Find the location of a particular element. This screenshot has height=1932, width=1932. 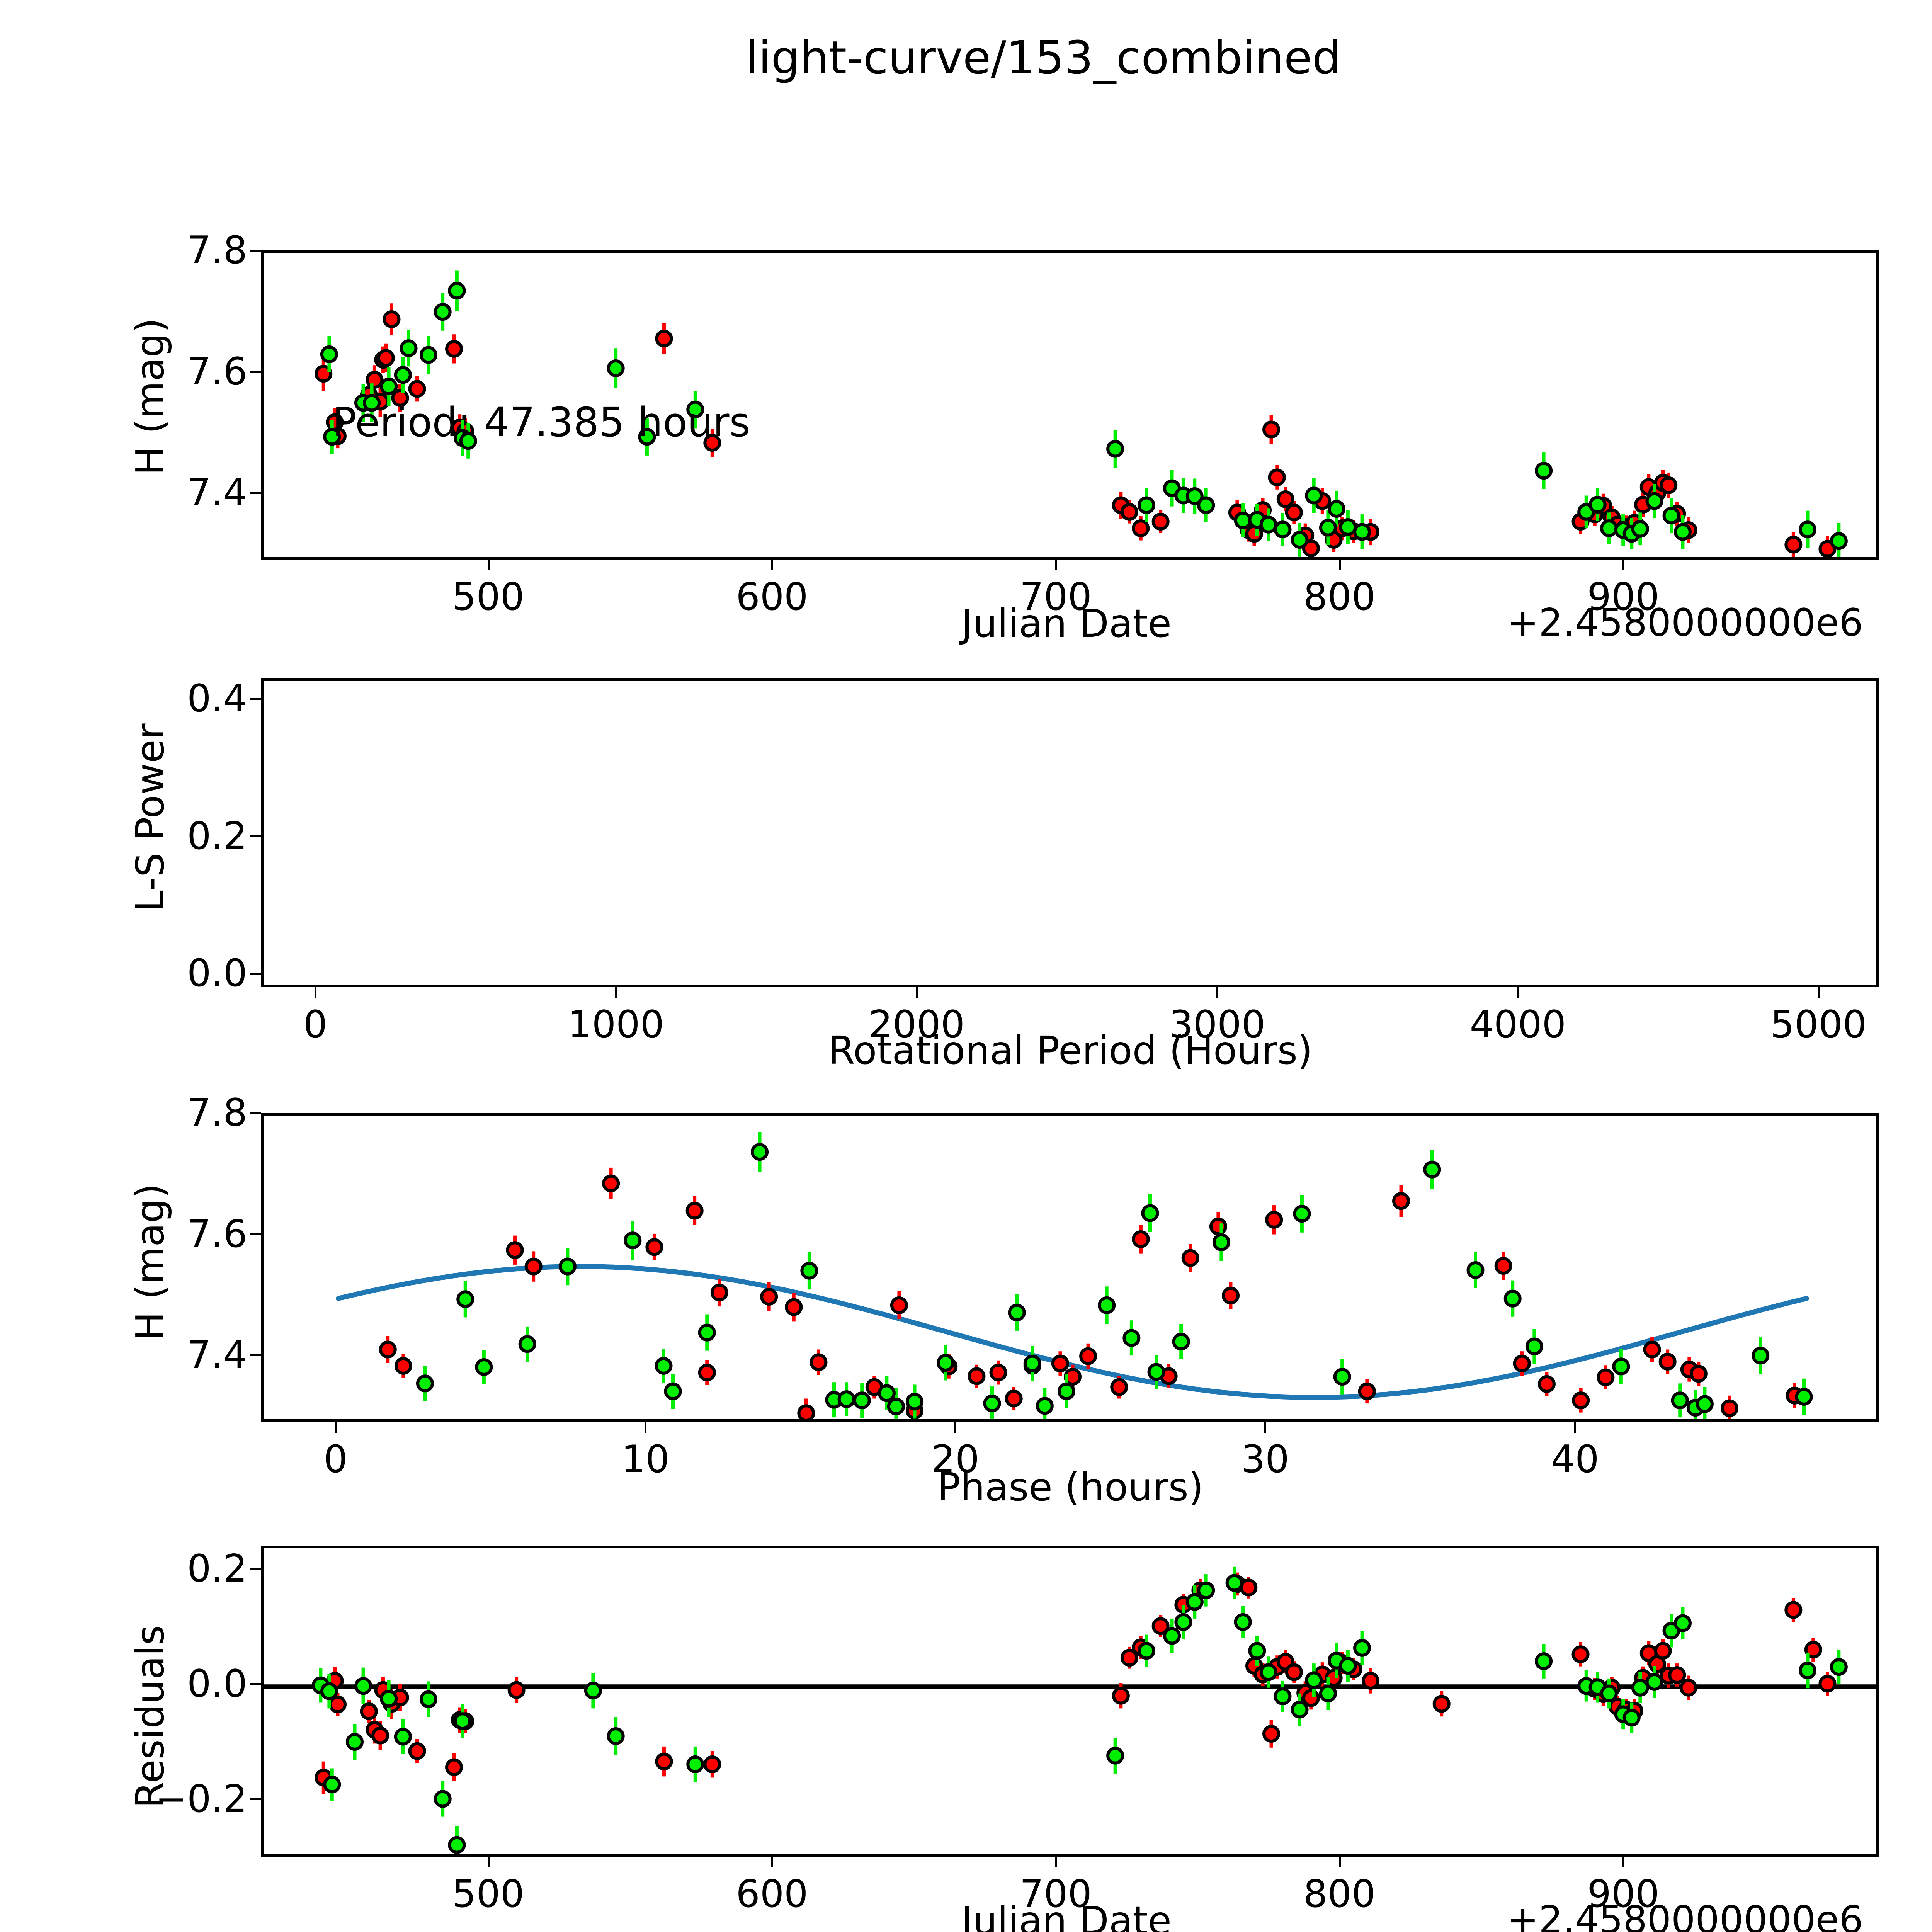

xtick-label: 40 is located at coordinates (1575, 1459).